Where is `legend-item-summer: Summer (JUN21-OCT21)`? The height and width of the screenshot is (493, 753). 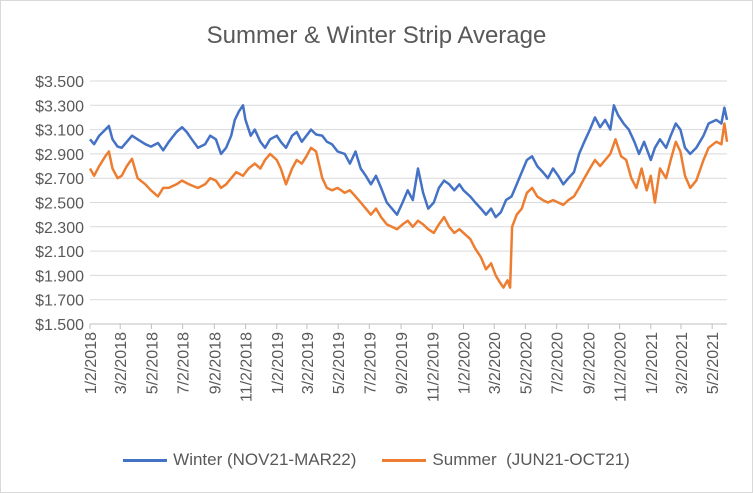 legend-item-summer: Summer (JUN21-OCT21) is located at coordinates (506, 460).